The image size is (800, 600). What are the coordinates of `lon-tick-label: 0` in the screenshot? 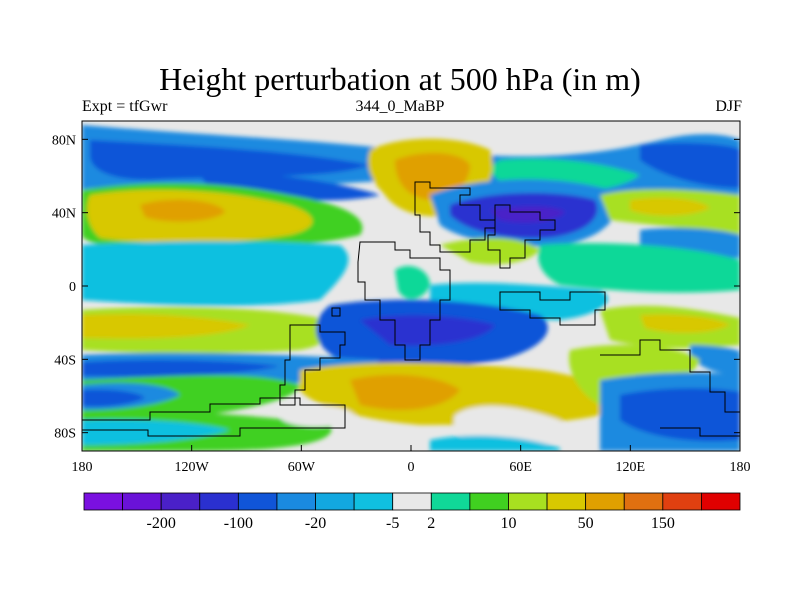 It's located at (411, 467).